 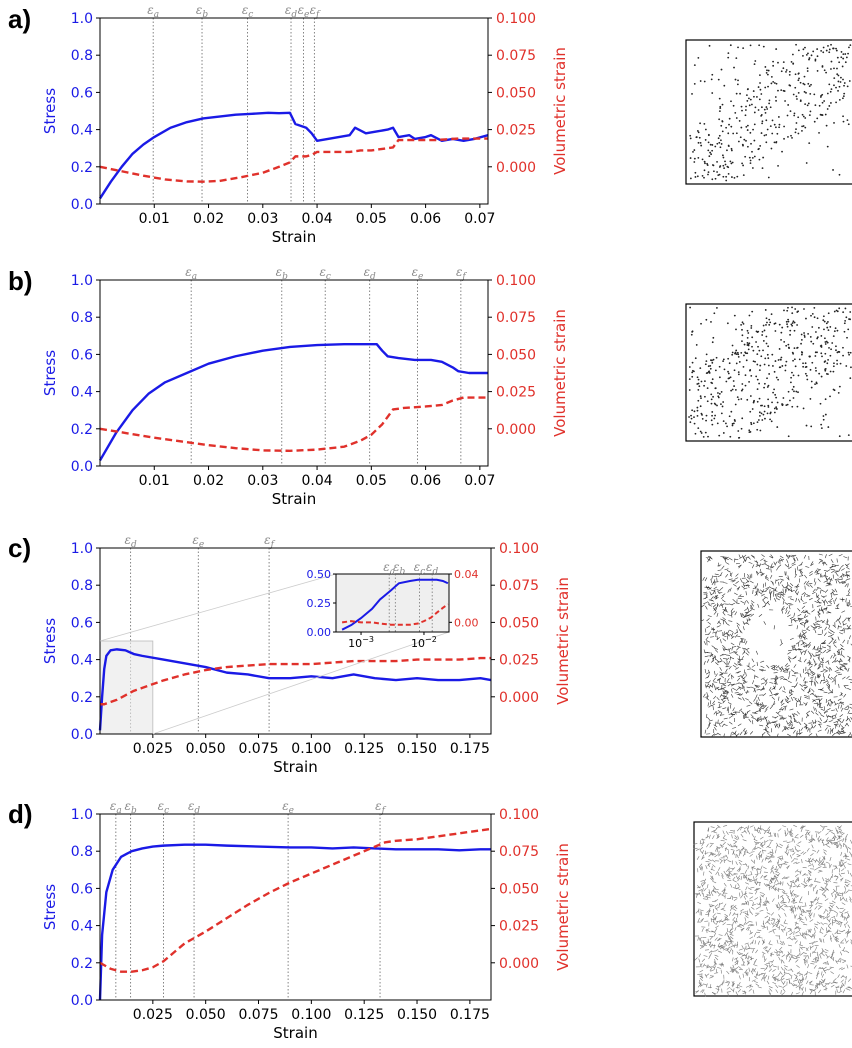 I want to click on x-tick-label: 0.125, so click(x=364, y=749).